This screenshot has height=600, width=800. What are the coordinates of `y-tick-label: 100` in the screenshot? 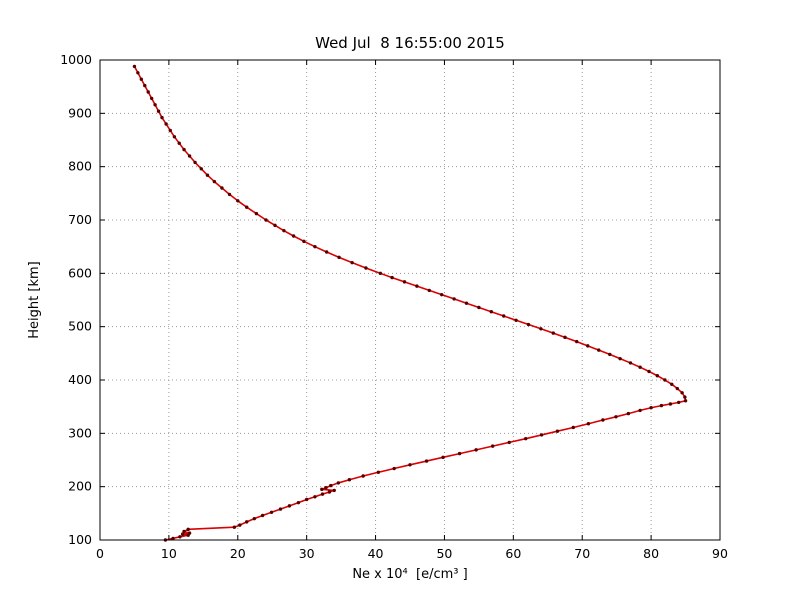 It's located at (80, 539).